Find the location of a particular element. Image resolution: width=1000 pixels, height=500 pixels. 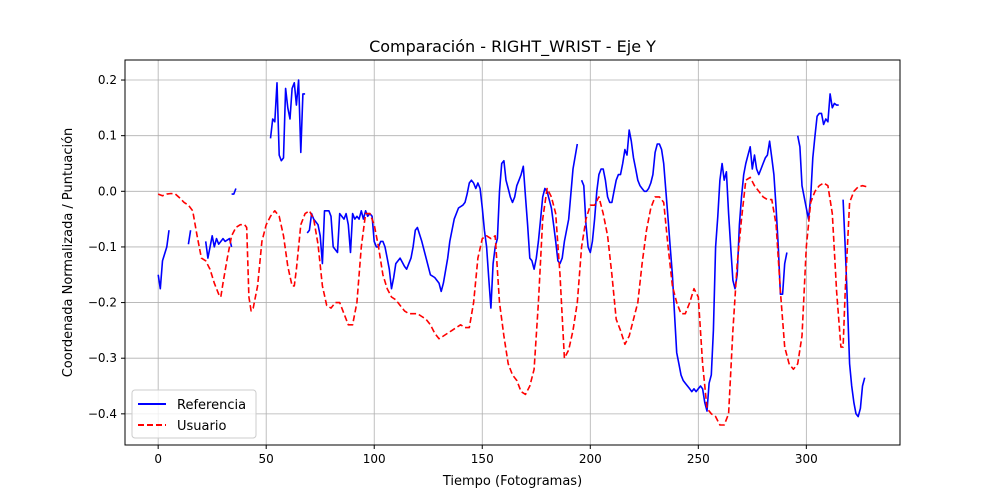

x-tick-label: 100 is located at coordinates (374, 459).